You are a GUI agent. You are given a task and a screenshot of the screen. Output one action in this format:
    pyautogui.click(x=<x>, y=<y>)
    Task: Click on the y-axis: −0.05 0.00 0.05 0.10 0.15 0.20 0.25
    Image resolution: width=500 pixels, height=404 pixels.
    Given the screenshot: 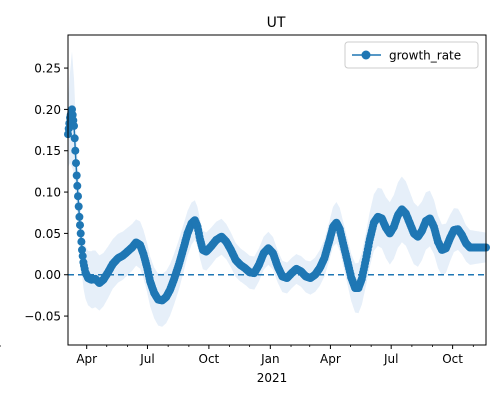 What is the action you would take?
    pyautogui.click(x=46, y=193)
    